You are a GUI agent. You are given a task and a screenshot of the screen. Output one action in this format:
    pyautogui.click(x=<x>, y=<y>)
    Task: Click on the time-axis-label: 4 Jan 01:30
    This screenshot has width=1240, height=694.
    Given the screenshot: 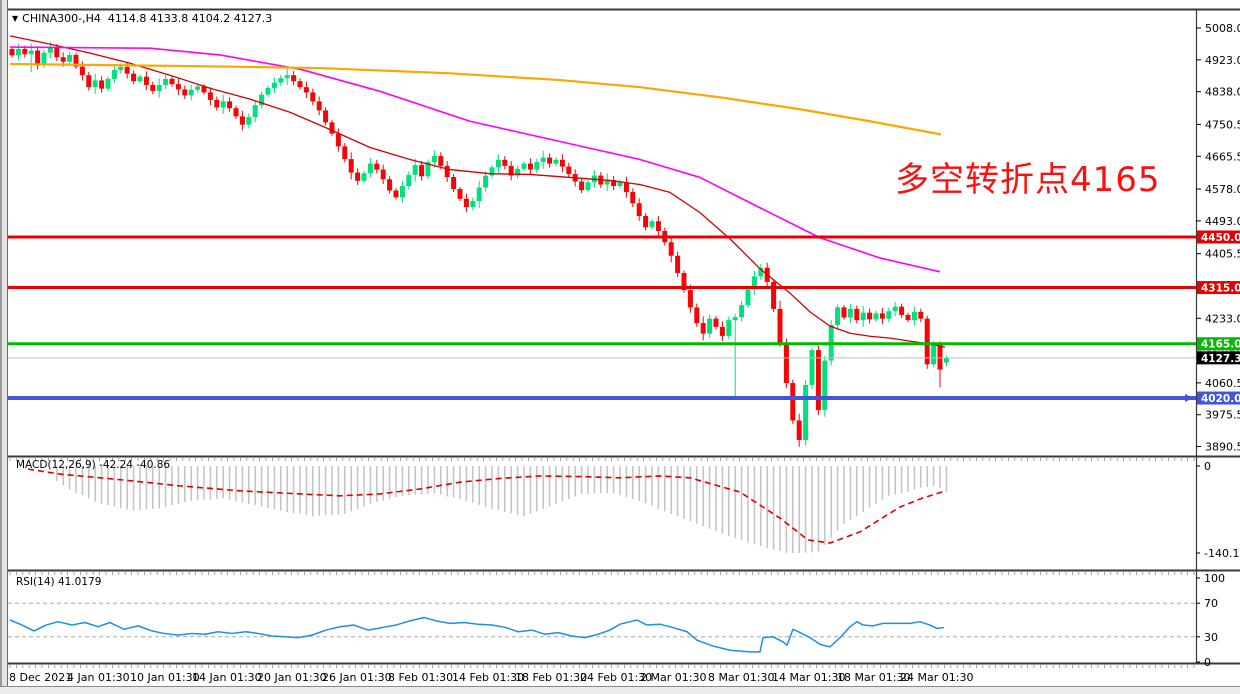 What is the action you would take?
    pyautogui.click(x=98, y=677)
    